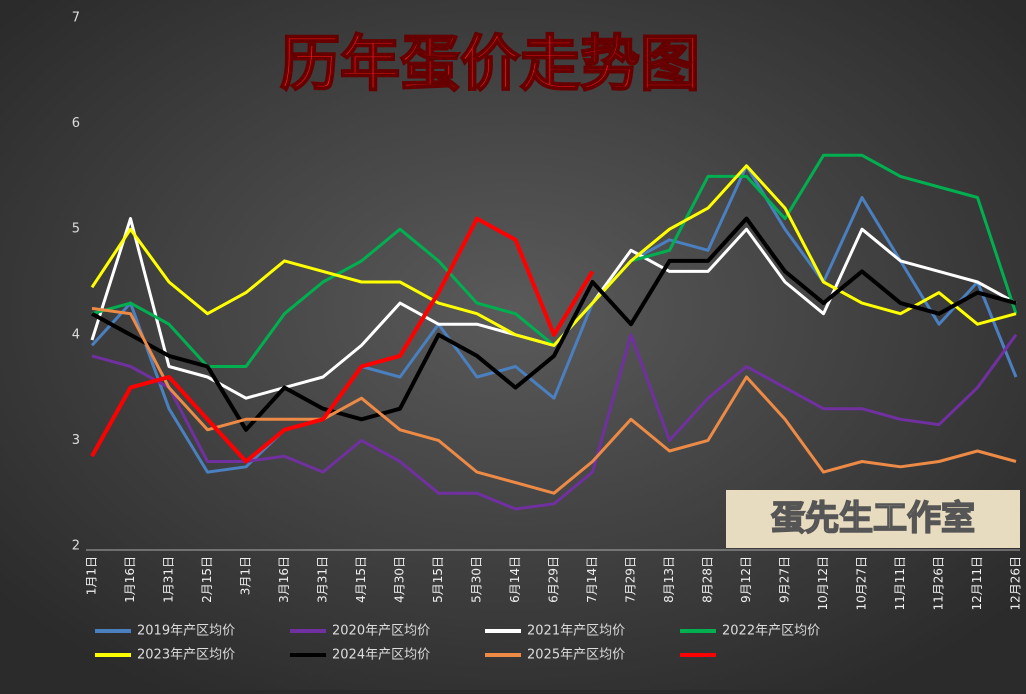  What do you see at coordinates (631, 579) in the screenshot?
I see `x-tick-label: 7月29日` at bounding box center [631, 579].